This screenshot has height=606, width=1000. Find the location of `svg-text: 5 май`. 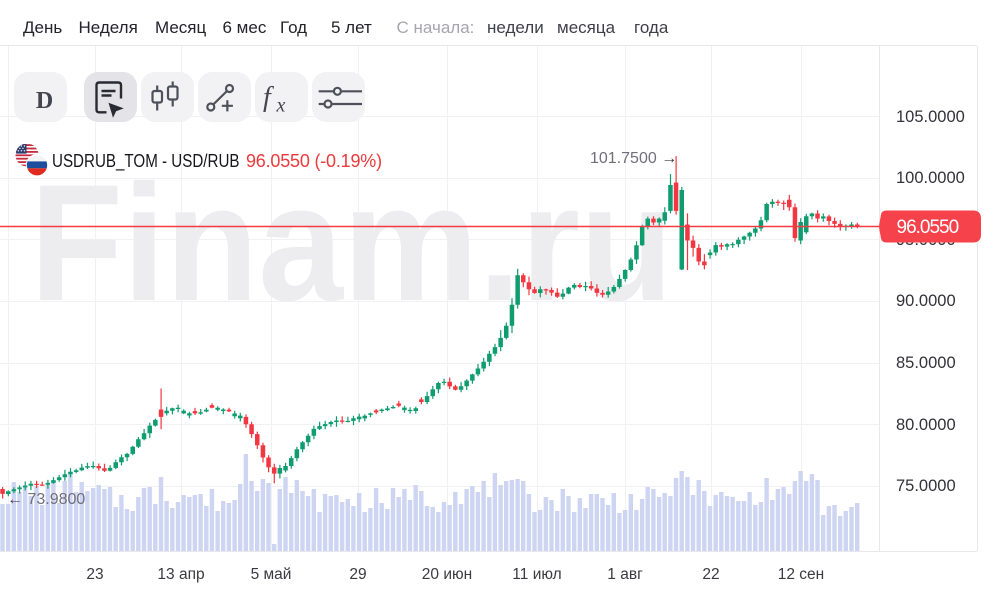

svg-text: 5 май is located at coordinates (271, 574).